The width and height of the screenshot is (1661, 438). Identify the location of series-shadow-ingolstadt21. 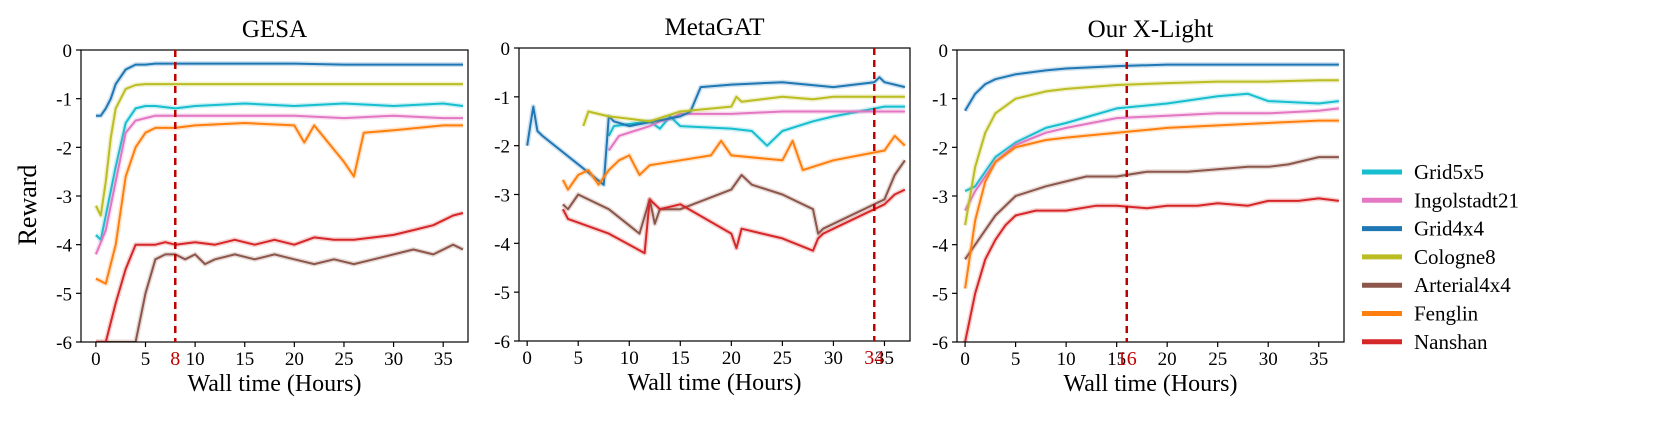
(755, 130).